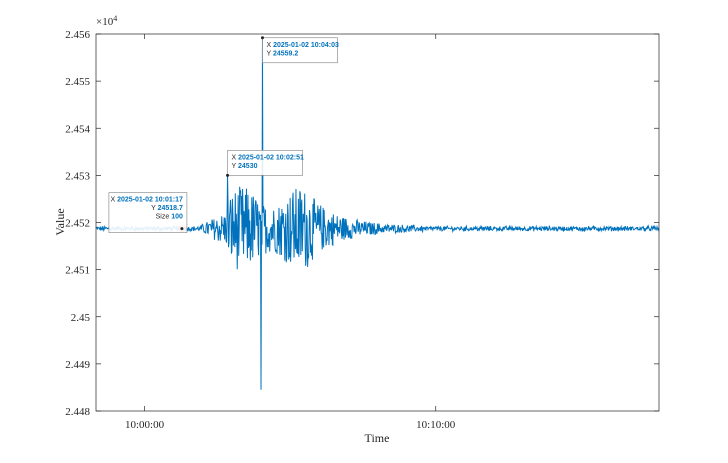 This screenshot has height=463, width=728. Describe the element at coordinates (282, 53) in the screenshot. I see `datatip-line: Y 24559.2` at that location.